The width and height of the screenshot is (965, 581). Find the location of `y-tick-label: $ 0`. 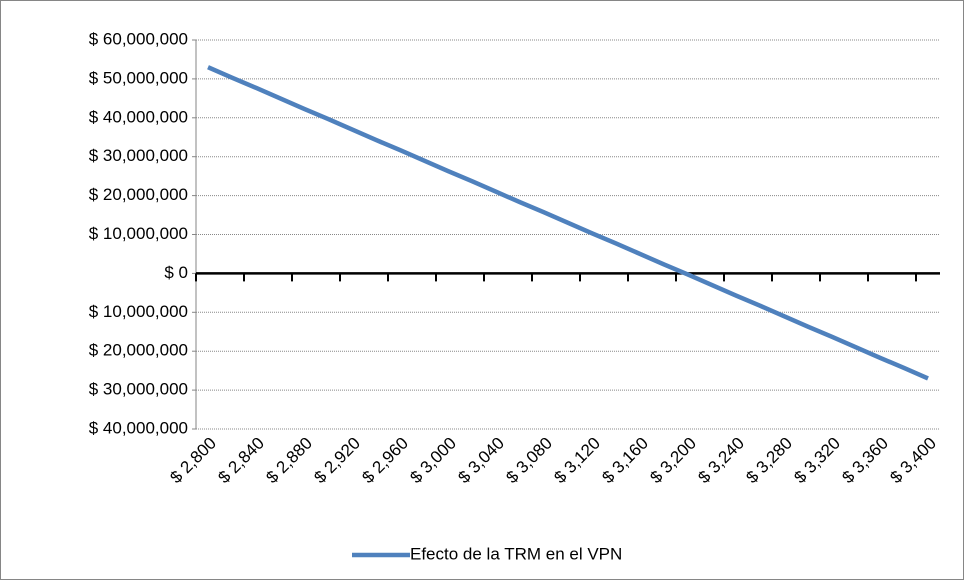

y-tick-label: $ 0 is located at coordinates (176, 272).